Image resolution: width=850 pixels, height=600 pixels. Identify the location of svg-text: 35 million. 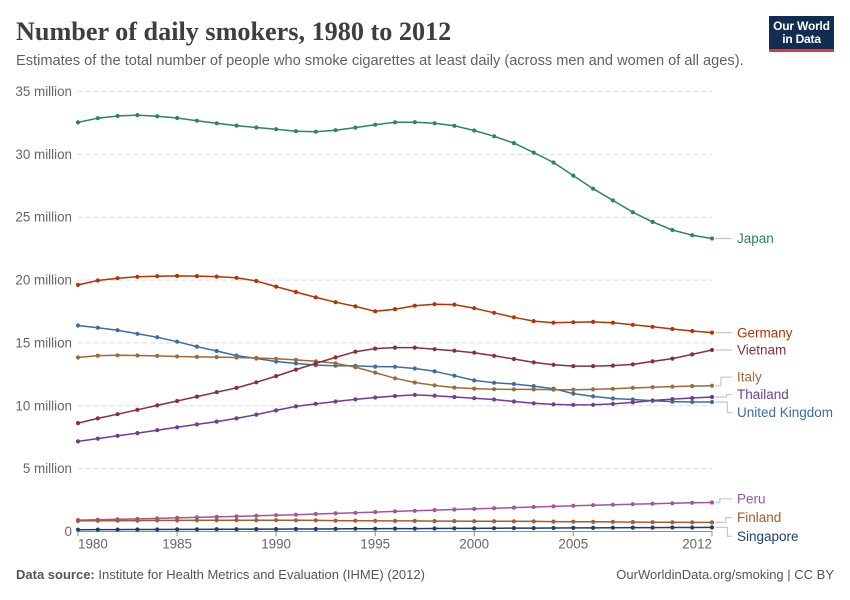
(43, 91).